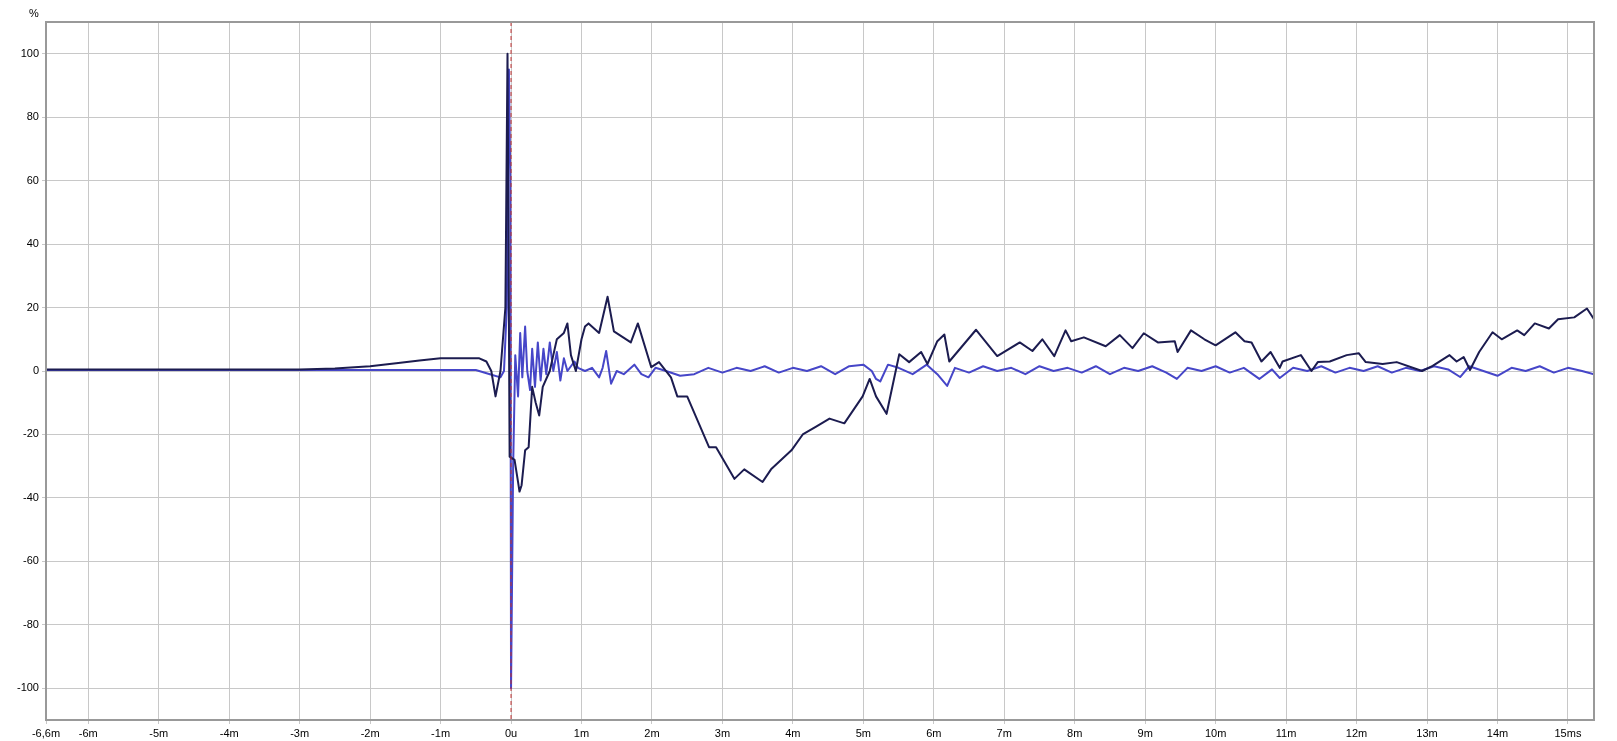  Describe the element at coordinates (793, 732) in the screenshot. I see `x-tick-label: 4m` at that location.